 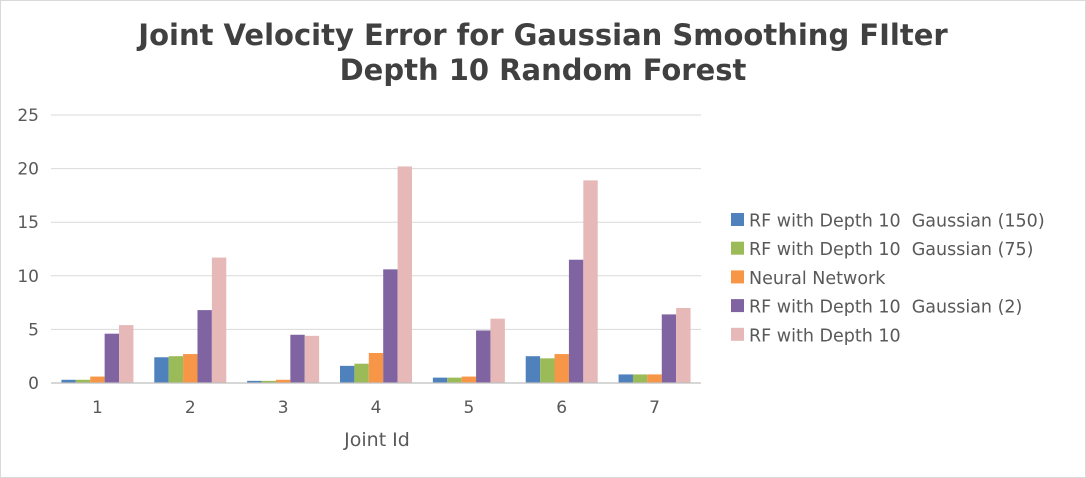 I want to click on x-tick-label: 4, so click(x=376, y=408).